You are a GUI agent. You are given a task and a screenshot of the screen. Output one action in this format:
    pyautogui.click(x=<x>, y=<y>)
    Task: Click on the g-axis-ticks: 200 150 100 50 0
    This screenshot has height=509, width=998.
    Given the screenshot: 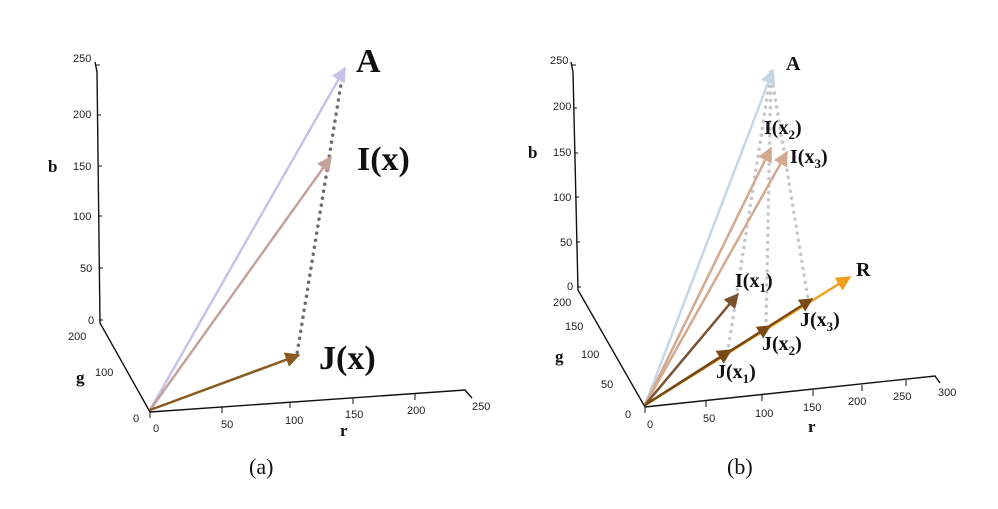 What is the action you would take?
    pyautogui.click(x=592, y=359)
    